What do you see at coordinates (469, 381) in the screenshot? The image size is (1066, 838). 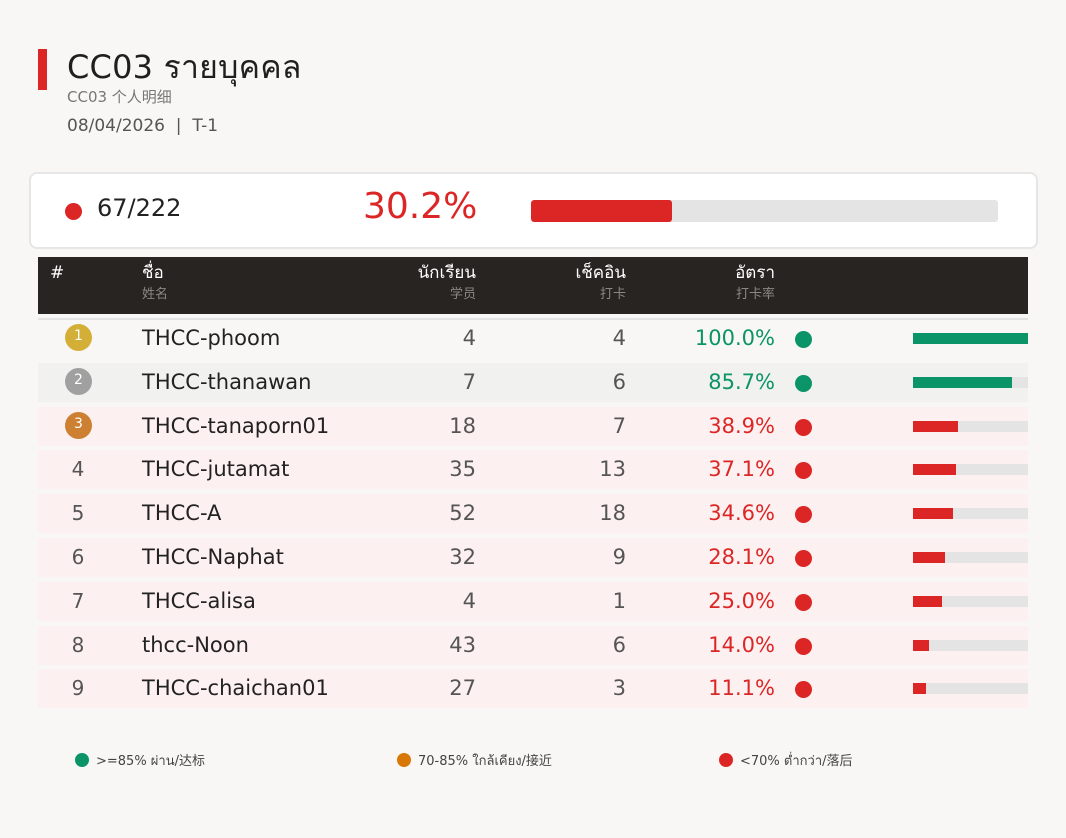 I see `row-students: 7` at bounding box center [469, 381].